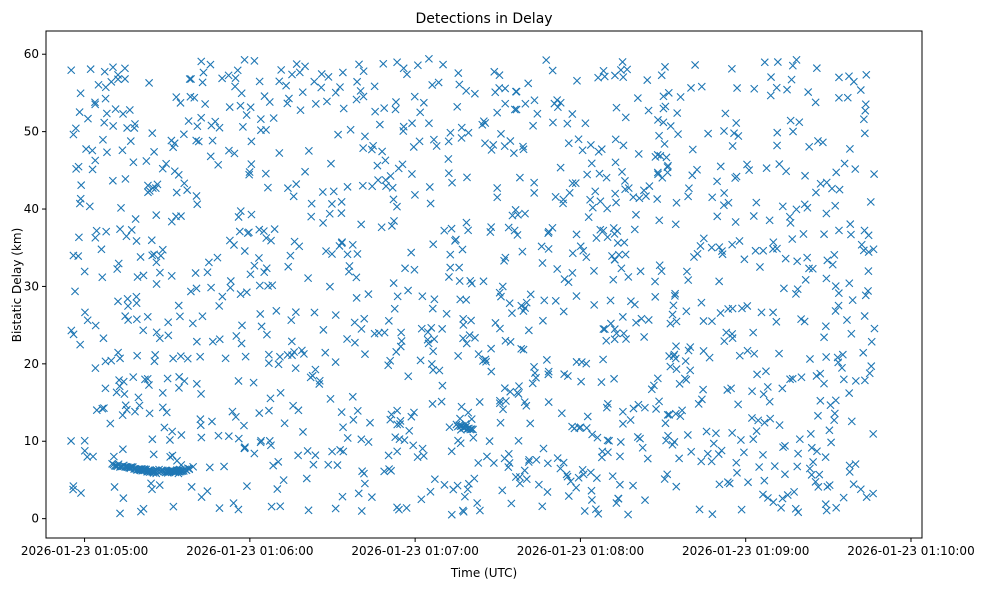 Image resolution: width=989 pixels, height=594 pixels. What do you see at coordinates (31, 54) in the screenshot?
I see `y-tick-label: 60` at bounding box center [31, 54].